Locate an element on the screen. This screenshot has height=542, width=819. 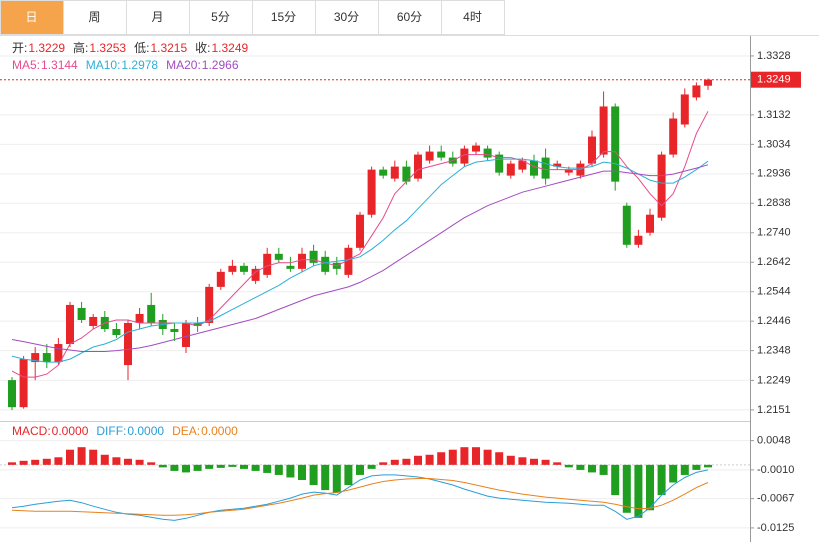
legend-text: MA10: is located at coordinates (103, 65).